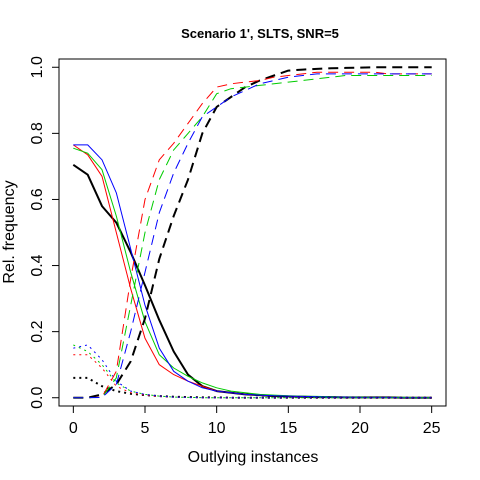  Describe the element at coordinates (73, 428) in the screenshot. I see `x-tick-label: 0` at that location.